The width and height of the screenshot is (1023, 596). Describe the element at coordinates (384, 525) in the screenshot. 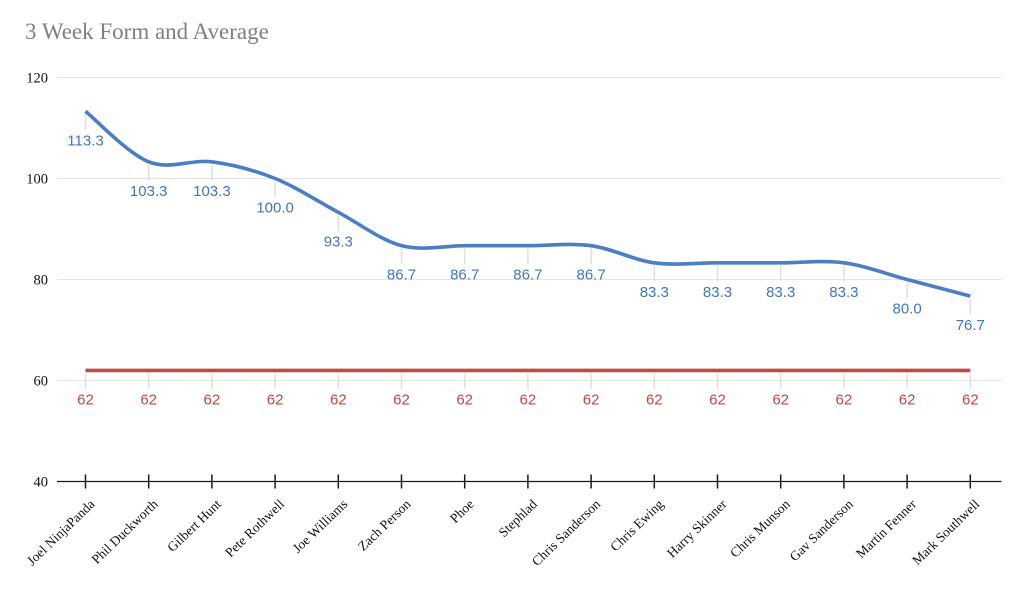

I see `x-axis-category-label: Zach Person` at that location.